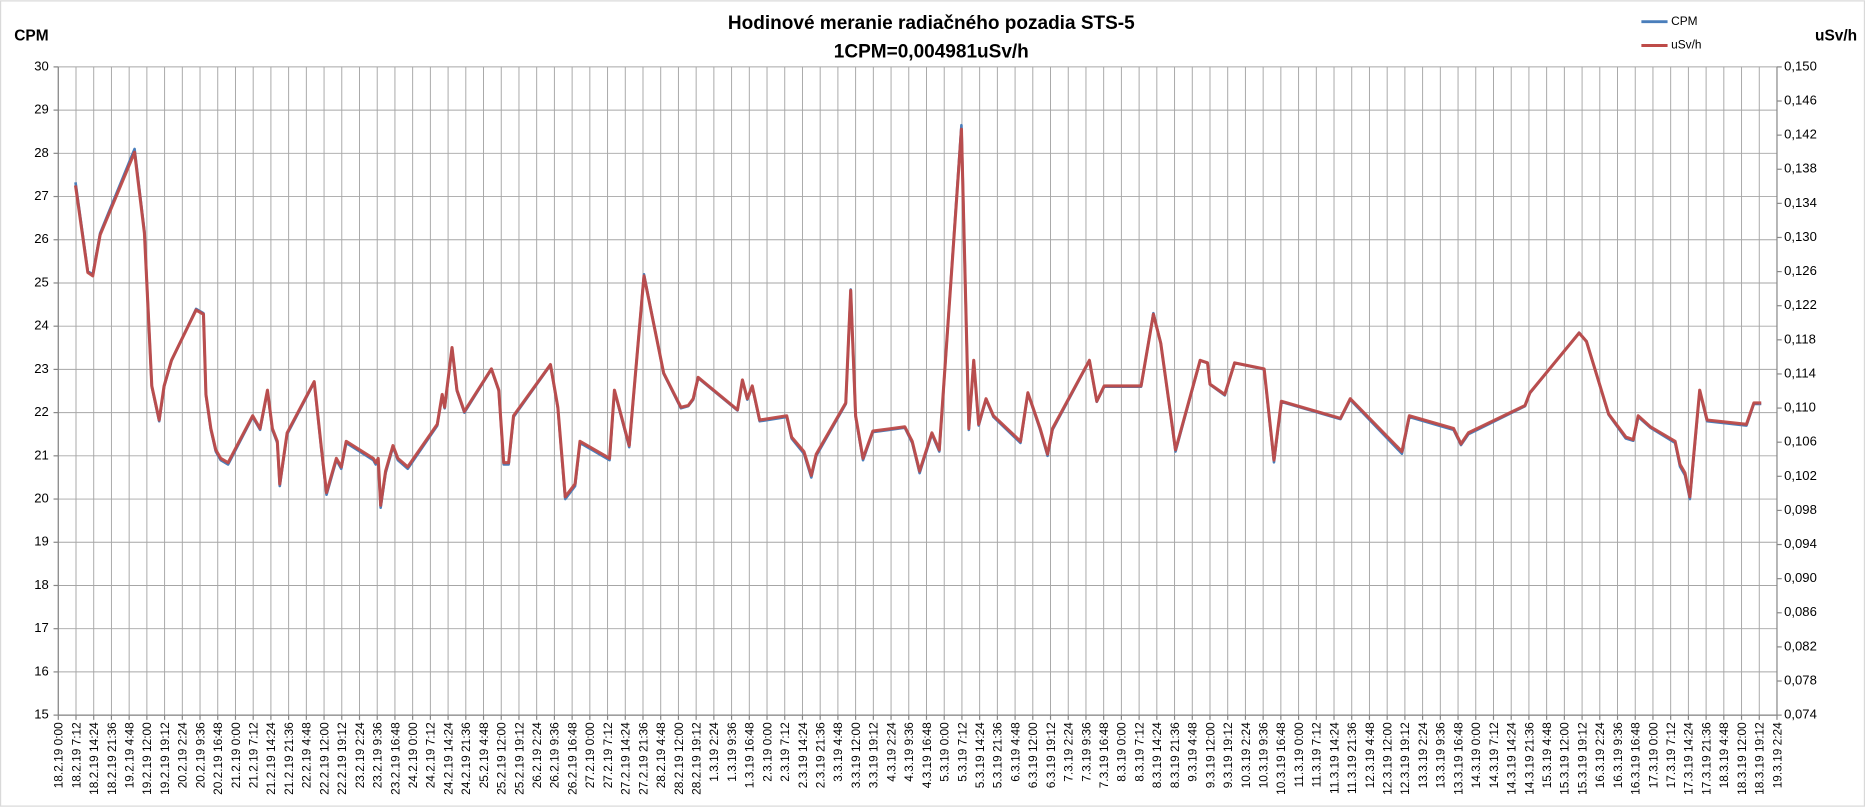  What do you see at coordinates (1760, 758) in the screenshot?
I see `x-tick-label: 18.3.19 19:12` at bounding box center [1760, 758].